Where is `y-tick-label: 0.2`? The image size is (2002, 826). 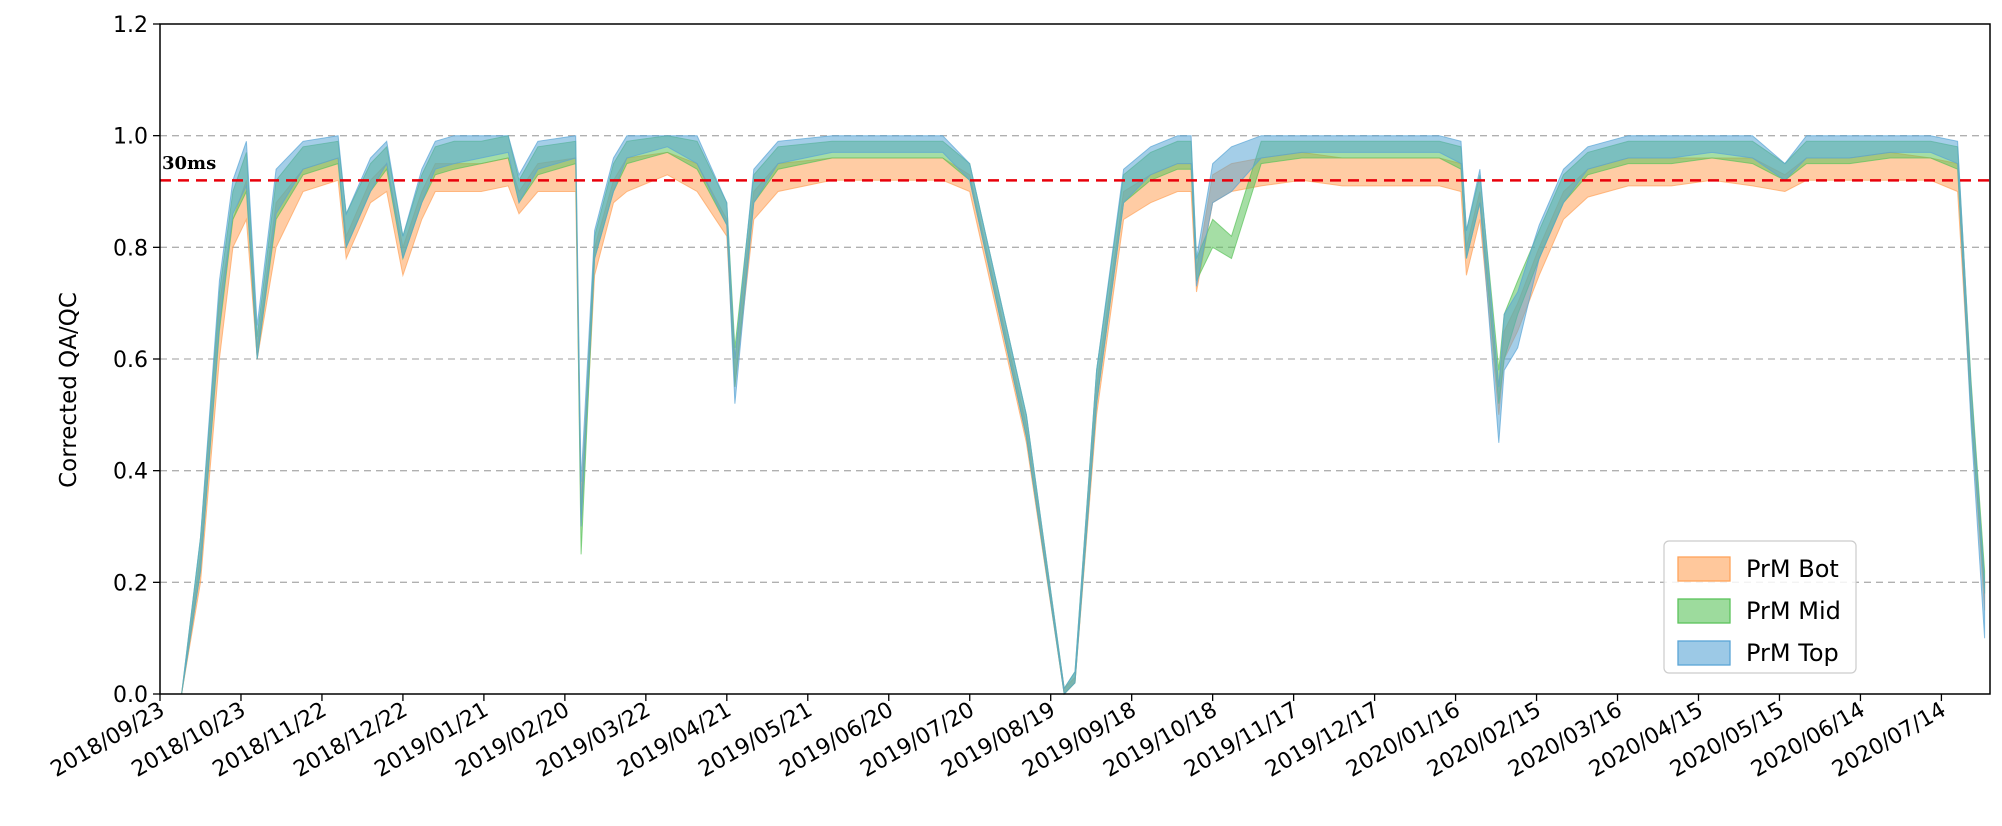 y-tick-label: 0.2 is located at coordinates (130, 583).